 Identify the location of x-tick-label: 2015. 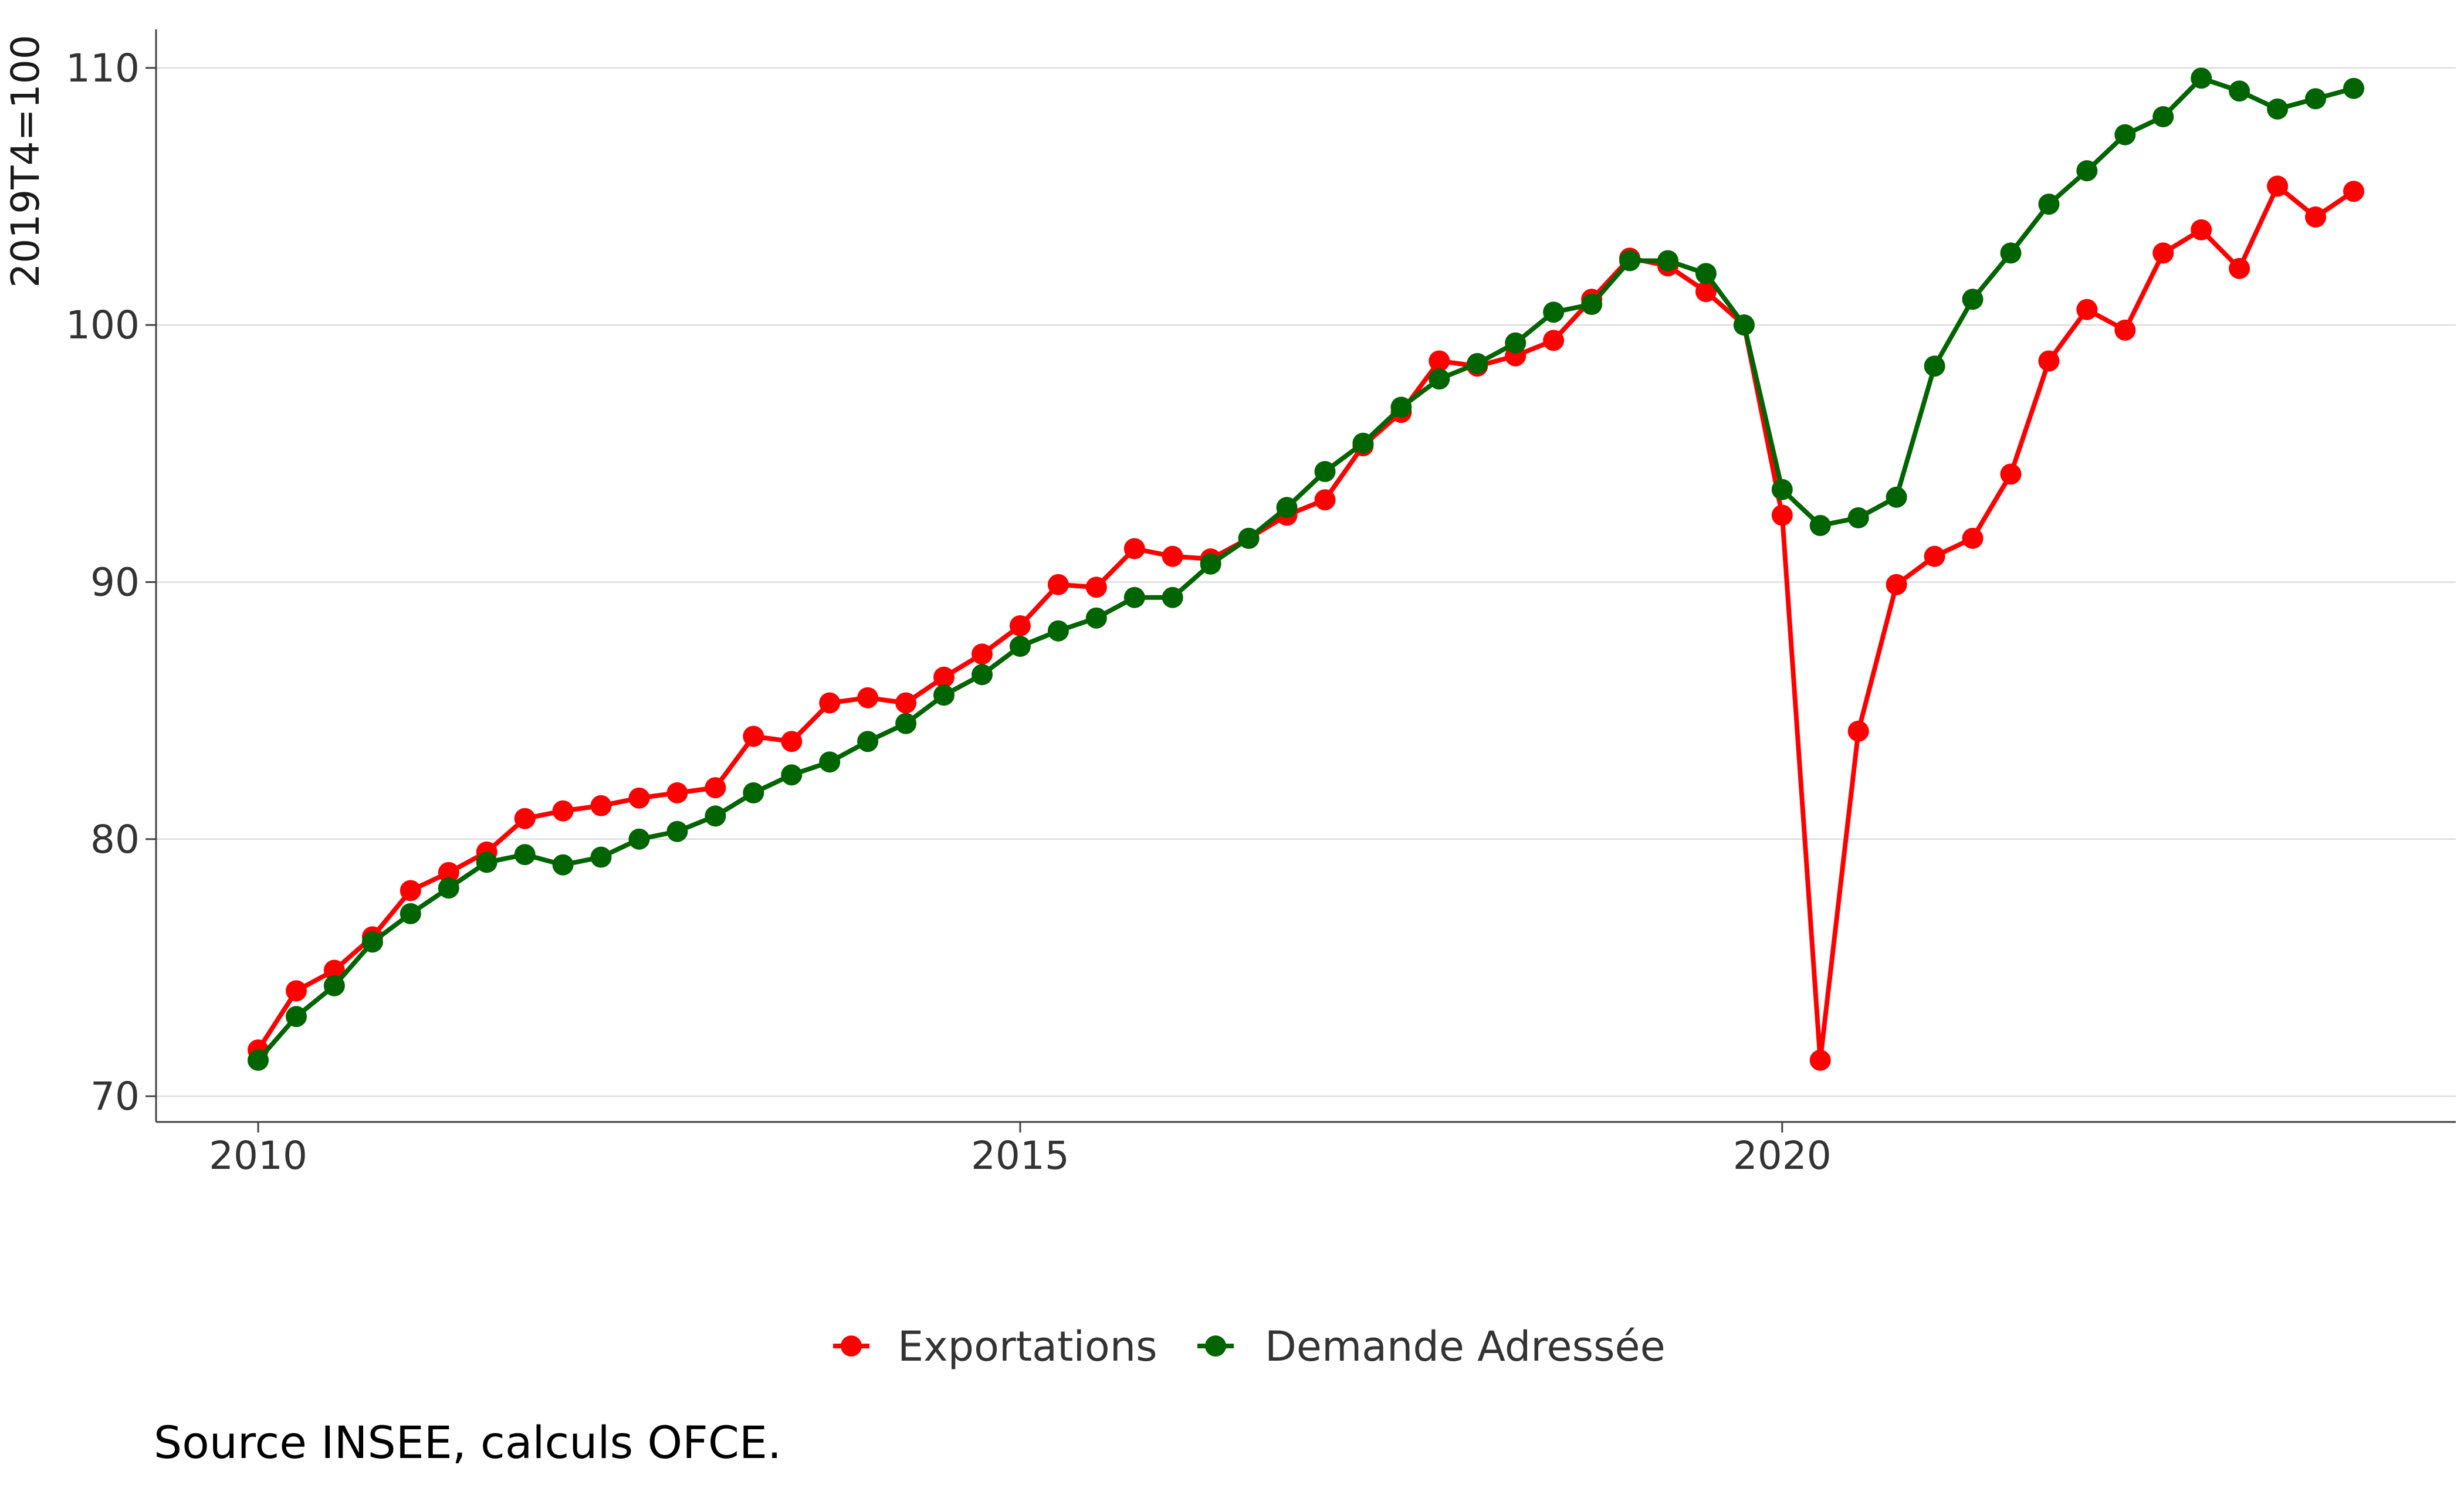
(1020, 1155).